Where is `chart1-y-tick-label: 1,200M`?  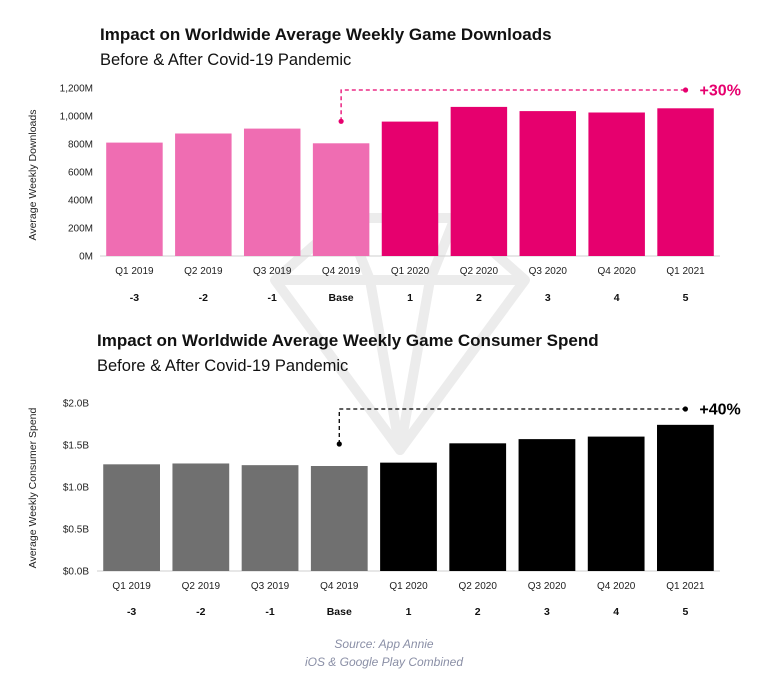
chart1-y-tick-label: 1,200M is located at coordinates (76, 89).